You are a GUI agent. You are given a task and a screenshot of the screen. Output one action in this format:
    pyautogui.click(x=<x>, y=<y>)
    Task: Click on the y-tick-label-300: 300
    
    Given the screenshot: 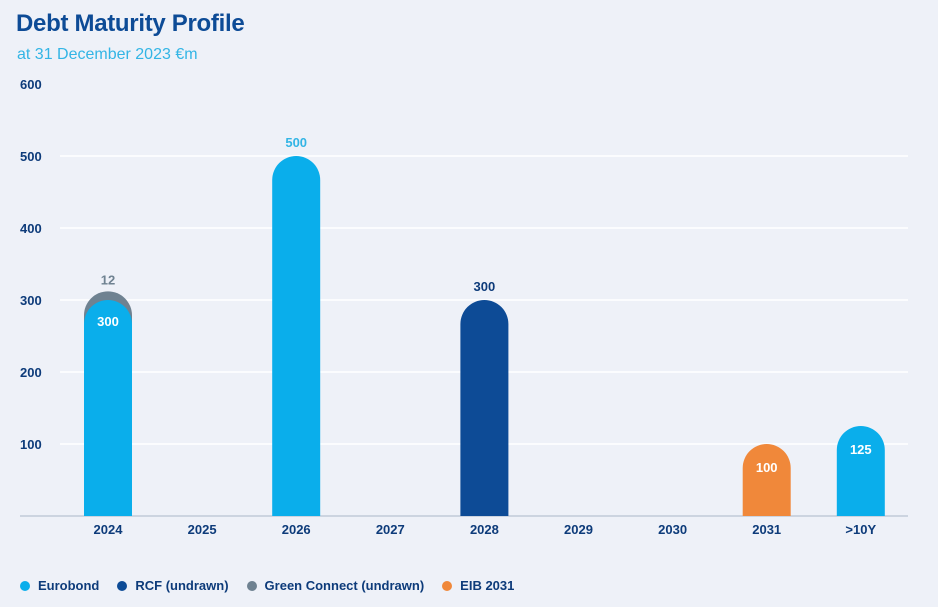 What is the action you would take?
    pyautogui.click(x=31, y=300)
    